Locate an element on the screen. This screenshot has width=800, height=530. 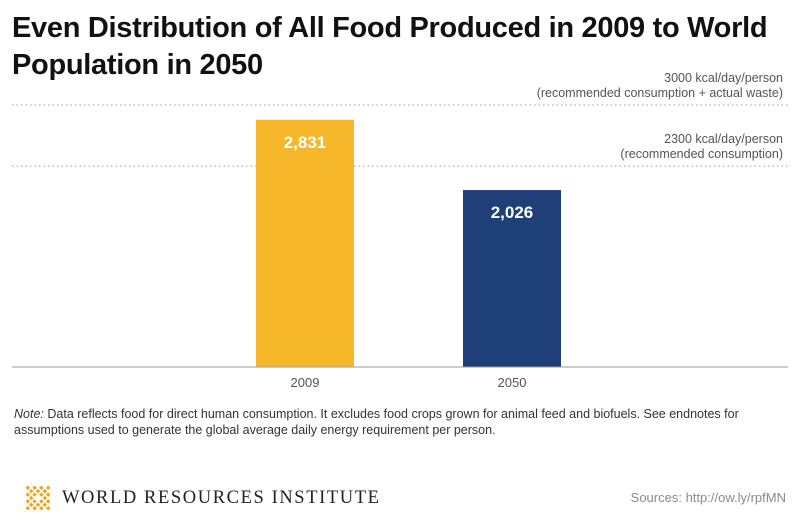
footer-logo: WORLD RESOURCES INSTITUTE is located at coordinates (202, 498).